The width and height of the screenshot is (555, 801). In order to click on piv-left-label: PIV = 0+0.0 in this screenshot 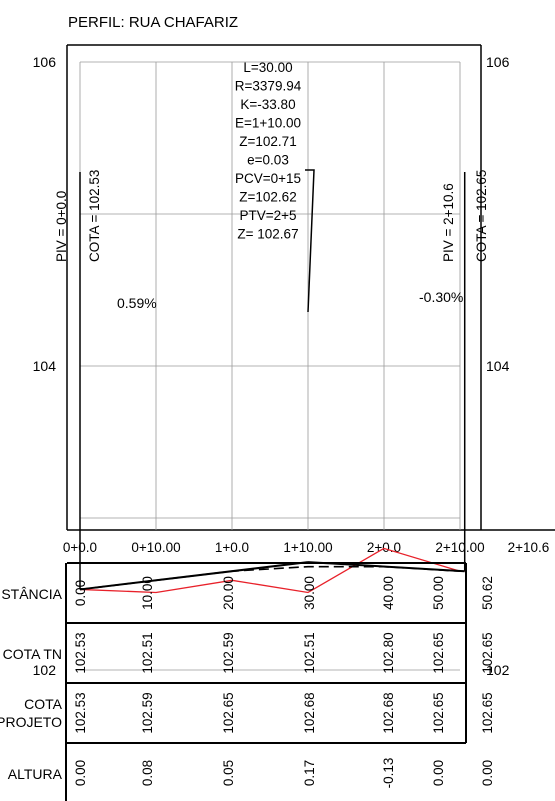, I will do `click(61, 226)`.